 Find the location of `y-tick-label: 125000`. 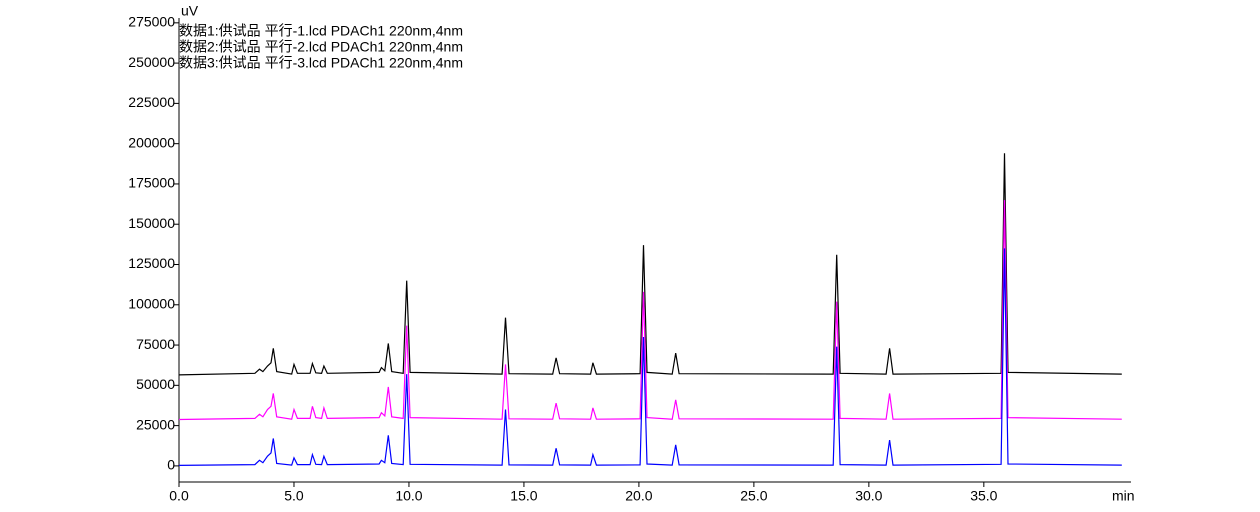

y-tick-label: 125000 is located at coordinates (151, 263).